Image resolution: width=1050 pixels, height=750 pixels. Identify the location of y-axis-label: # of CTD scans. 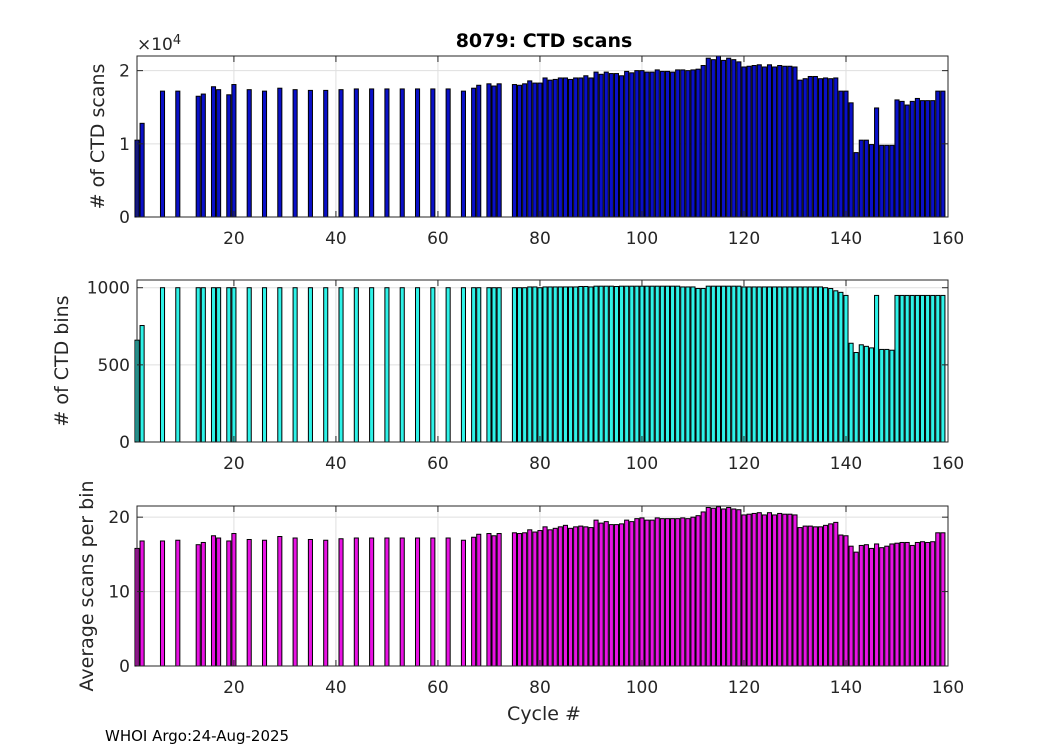
(98, 137).